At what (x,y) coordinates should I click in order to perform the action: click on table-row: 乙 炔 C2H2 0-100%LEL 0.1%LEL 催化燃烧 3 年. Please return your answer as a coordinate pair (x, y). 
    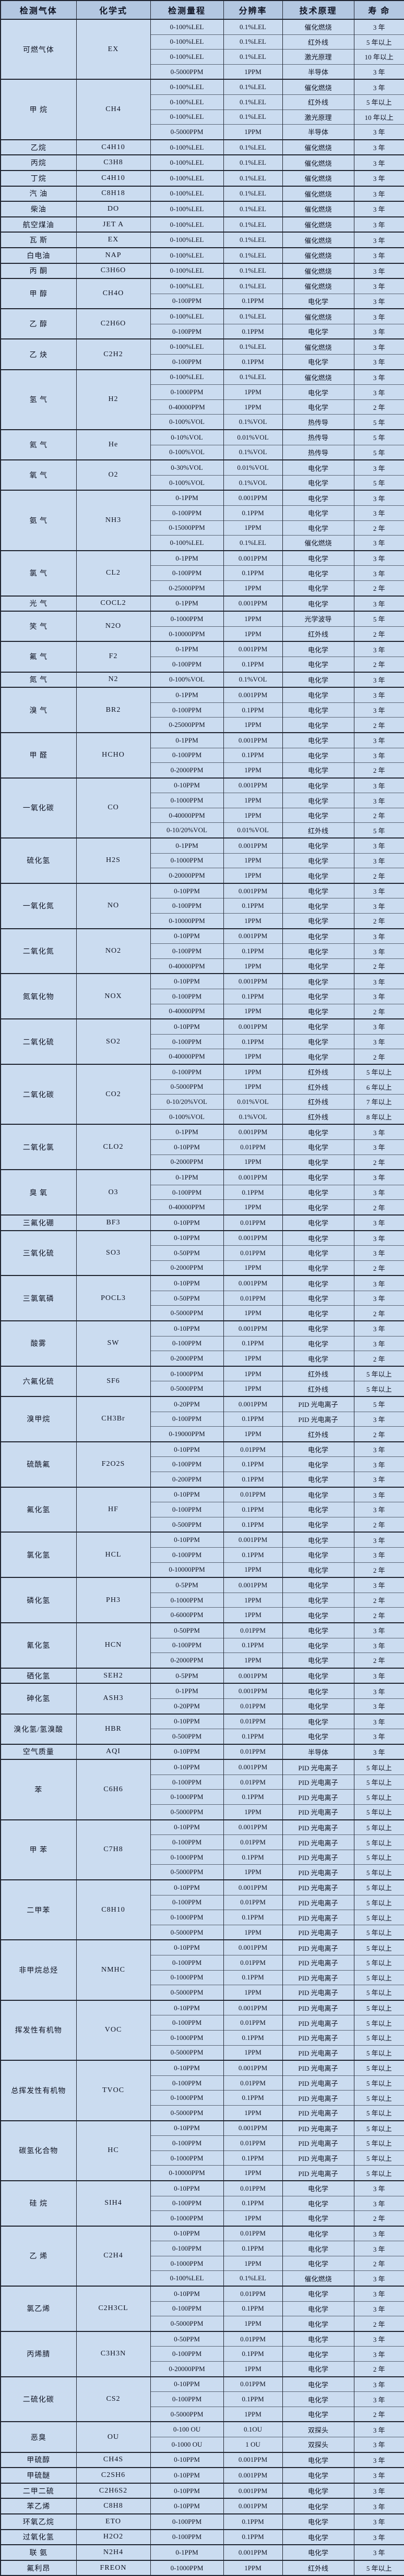
    Looking at the image, I should click on (202, 354).